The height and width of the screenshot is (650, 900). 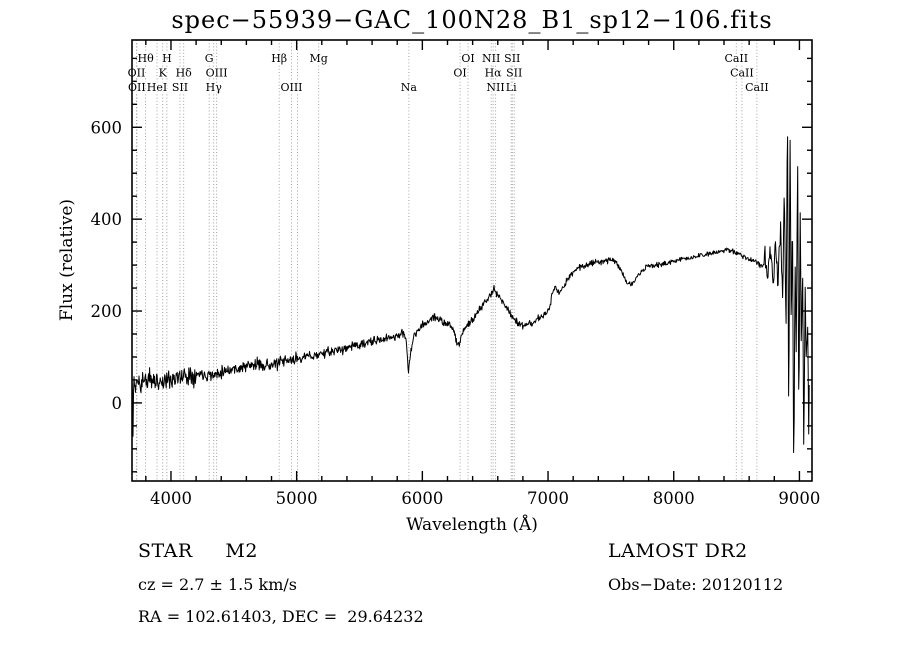 I want to click on plot-title: spec−55939−GAC_100N28_B1_sp12−106.fits, so click(x=471, y=20).